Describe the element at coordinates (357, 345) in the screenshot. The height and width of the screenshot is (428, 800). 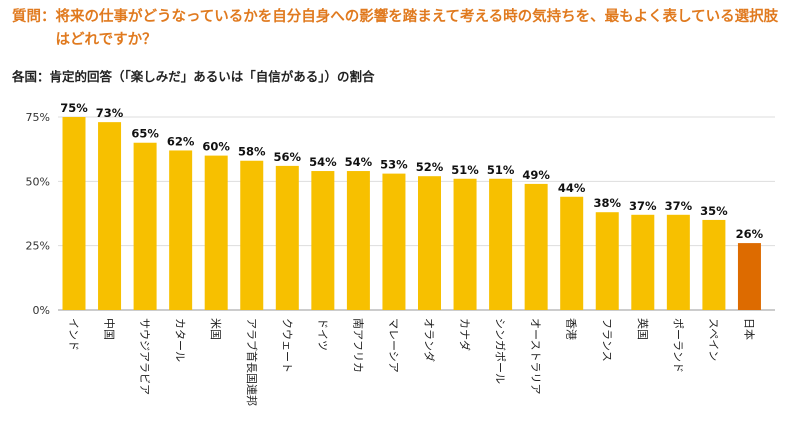
I see `category-label: 南アフリカ` at that location.